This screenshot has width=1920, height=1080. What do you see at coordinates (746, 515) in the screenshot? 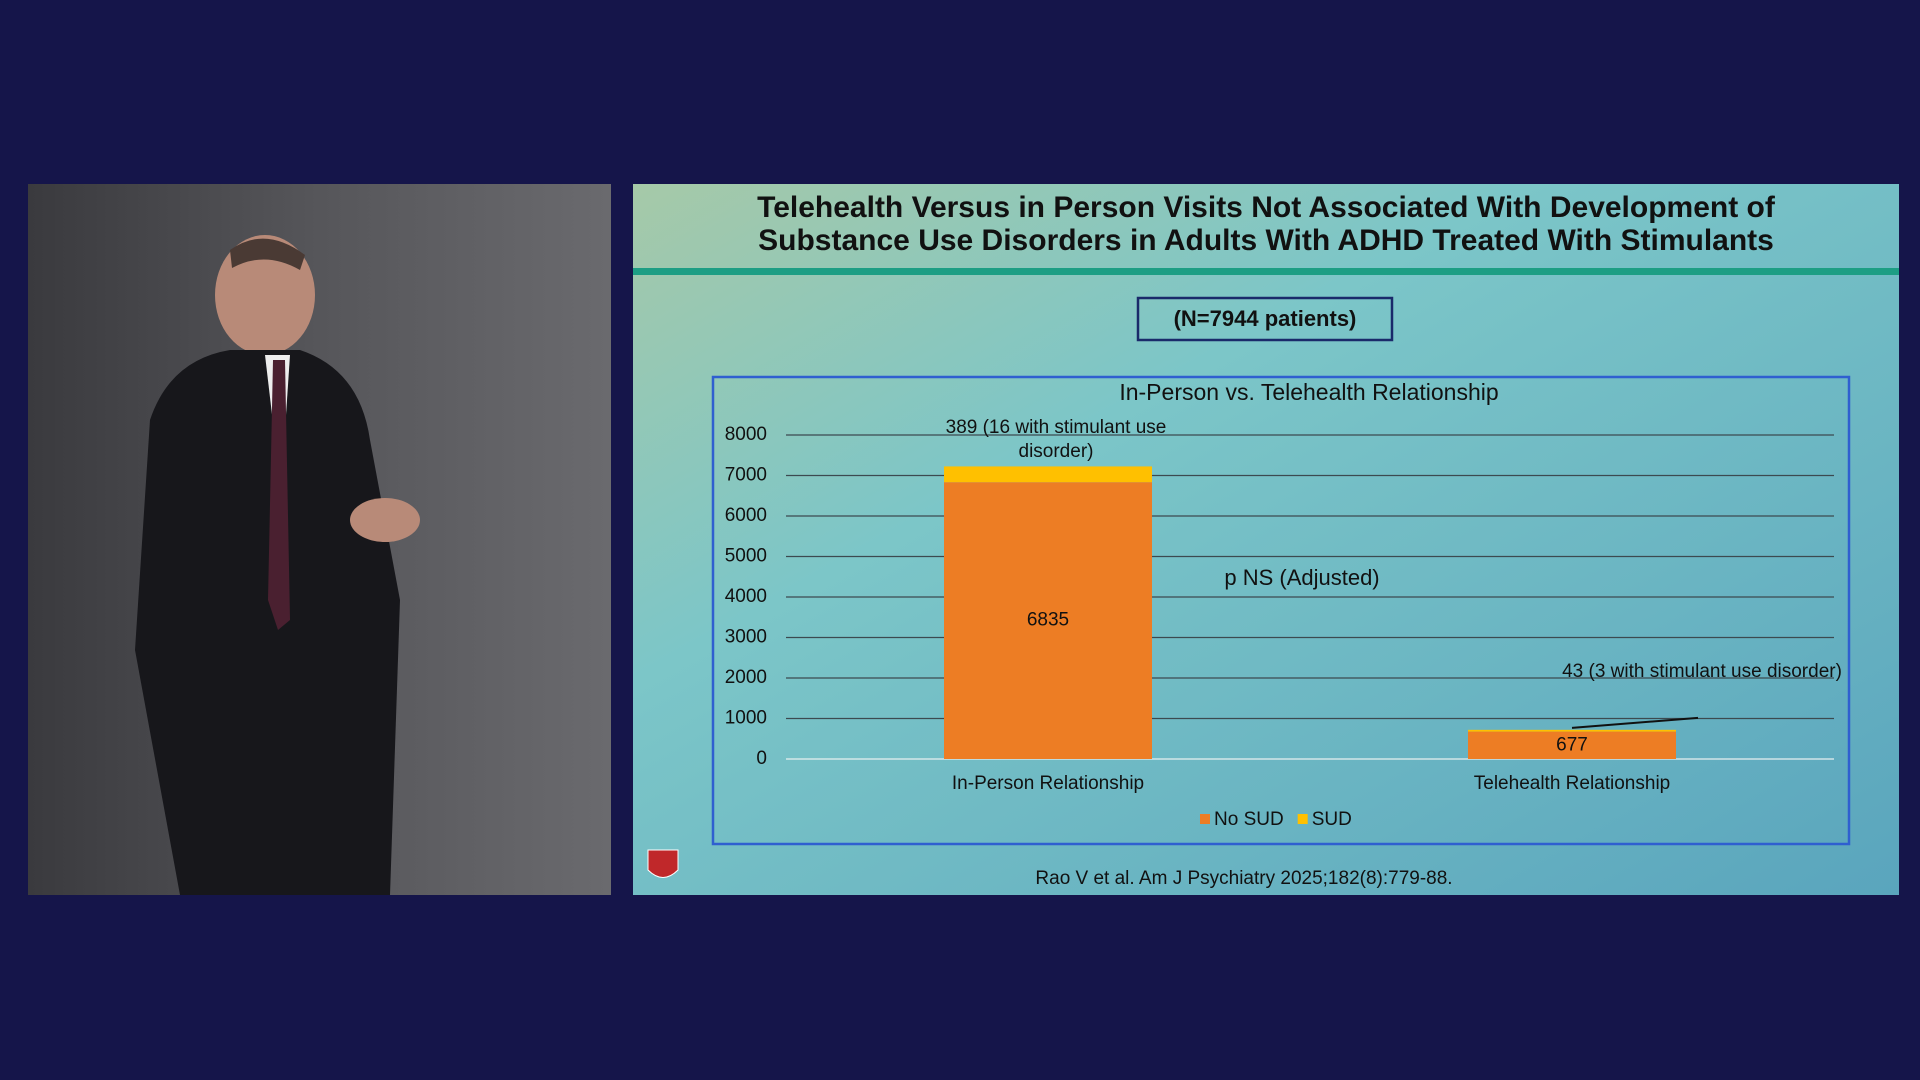
I see `y-tick-label: 6000` at bounding box center [746, 515].